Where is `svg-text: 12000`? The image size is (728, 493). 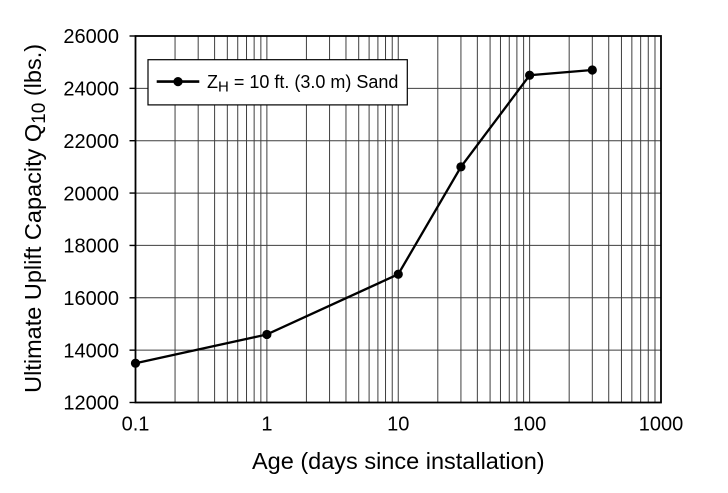
svg-text: 12000 is located at coordinates (91, 404).